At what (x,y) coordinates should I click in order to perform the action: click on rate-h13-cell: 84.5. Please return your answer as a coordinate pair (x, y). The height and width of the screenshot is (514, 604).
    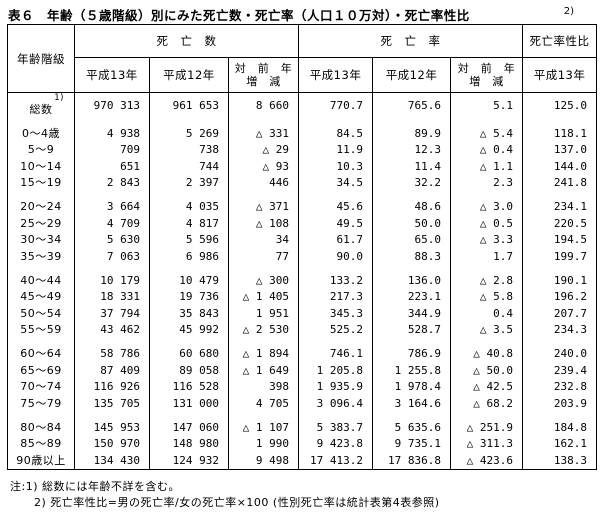
    Looking at the image, I should click on (336, 129).